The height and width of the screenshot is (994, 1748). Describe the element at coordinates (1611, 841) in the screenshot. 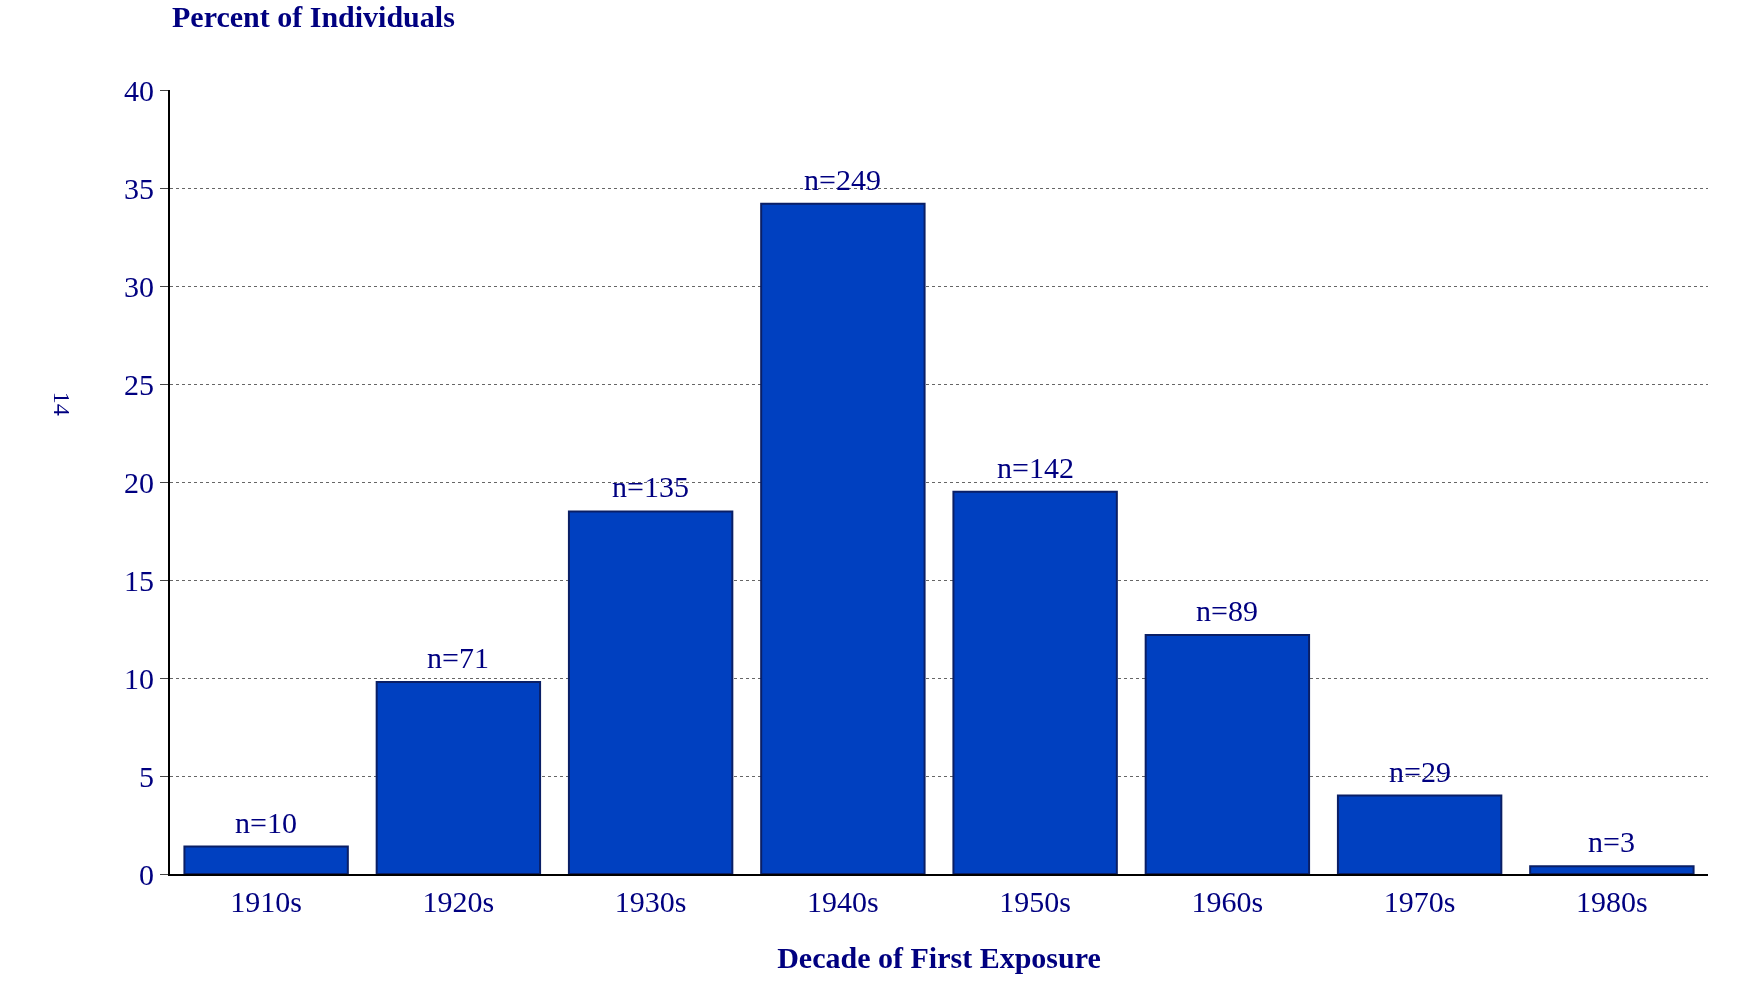

I see `annotation: n=3` at that location.